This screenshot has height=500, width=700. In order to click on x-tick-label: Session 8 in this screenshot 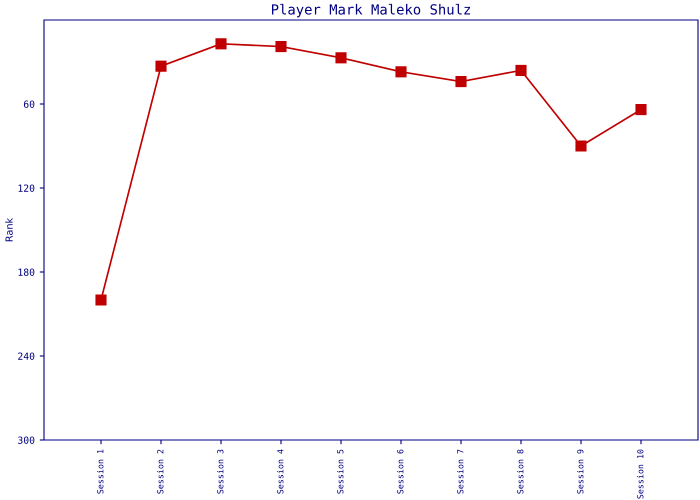, I will do `click(520, 472)`.